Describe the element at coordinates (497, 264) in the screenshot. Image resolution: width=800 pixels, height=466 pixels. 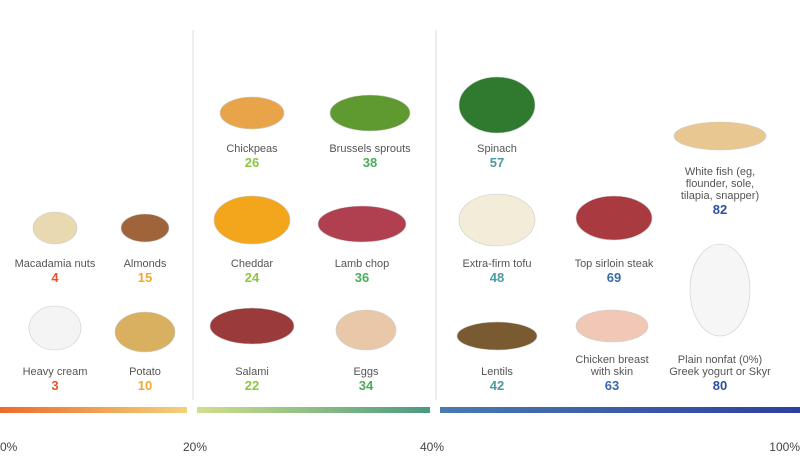
I see `food-name: Extra-firm tofu` at that location.